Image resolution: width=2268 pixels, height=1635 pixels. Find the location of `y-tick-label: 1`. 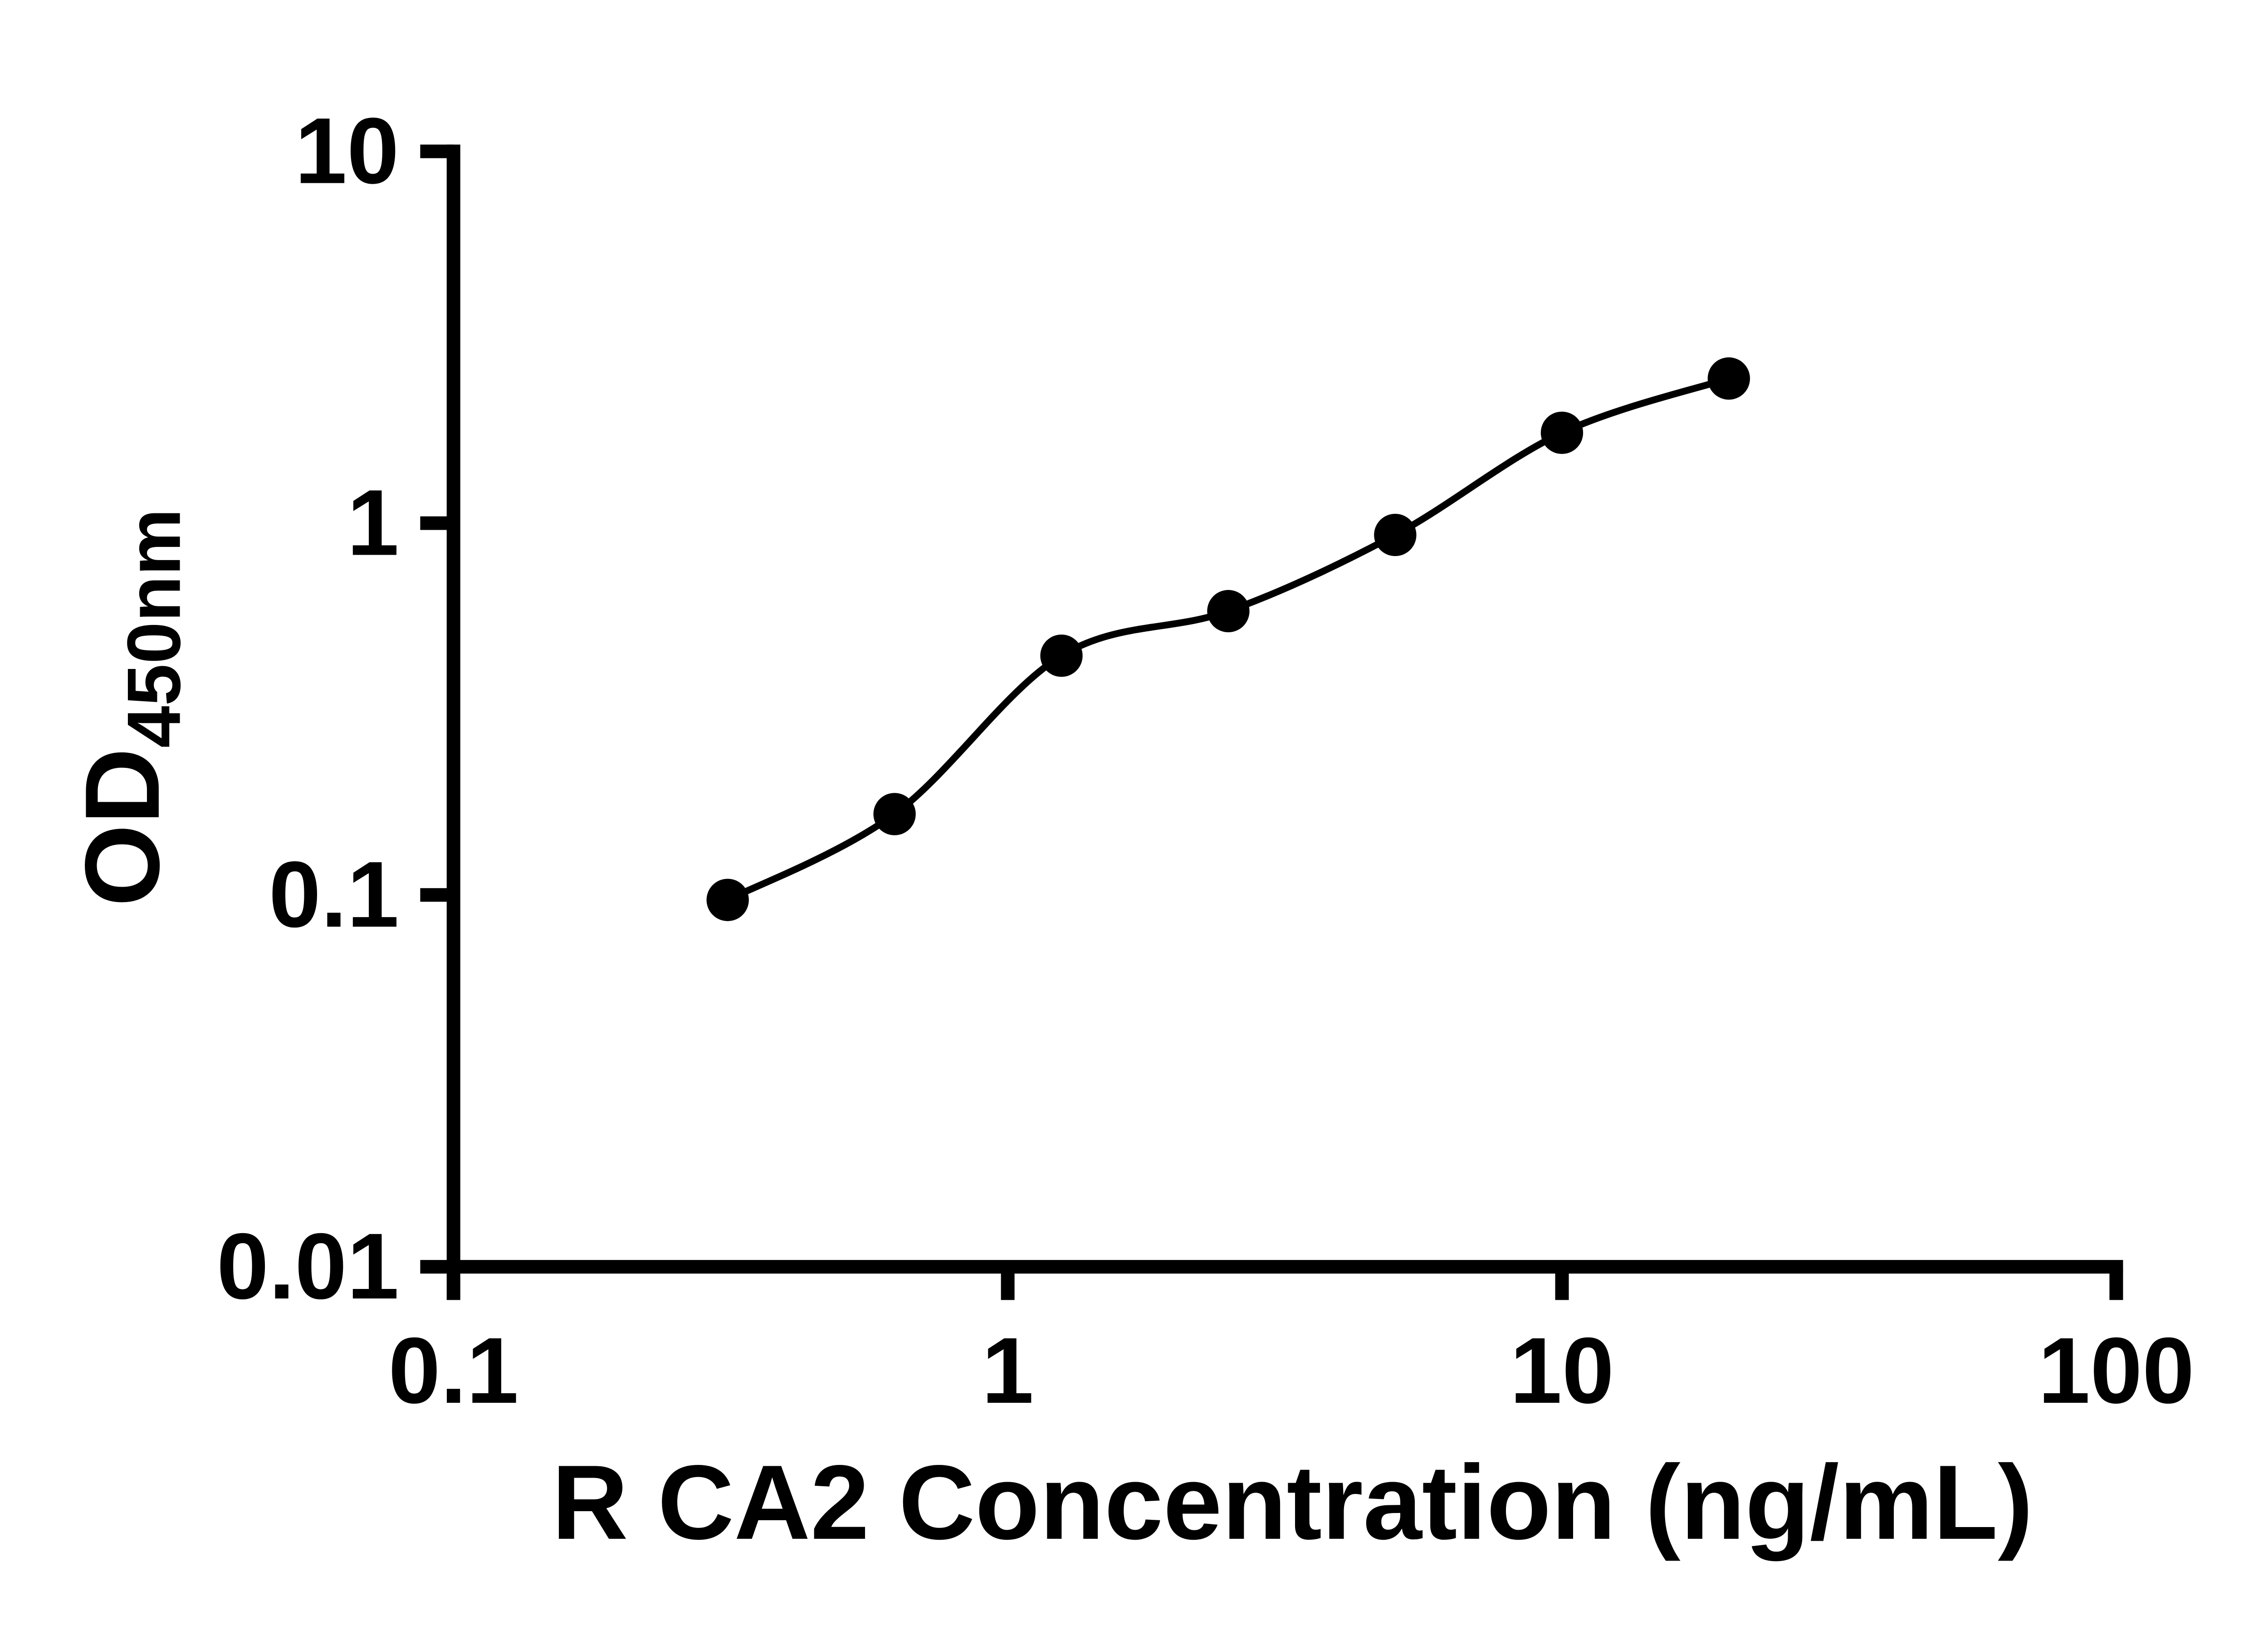

y-tick-label: 1 is located at coordinates (373, 523).